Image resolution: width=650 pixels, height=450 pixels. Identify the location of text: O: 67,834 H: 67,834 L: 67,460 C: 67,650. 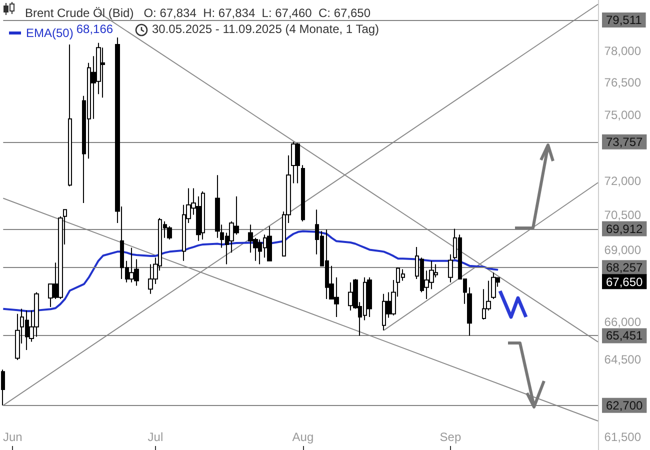
(257, 13).